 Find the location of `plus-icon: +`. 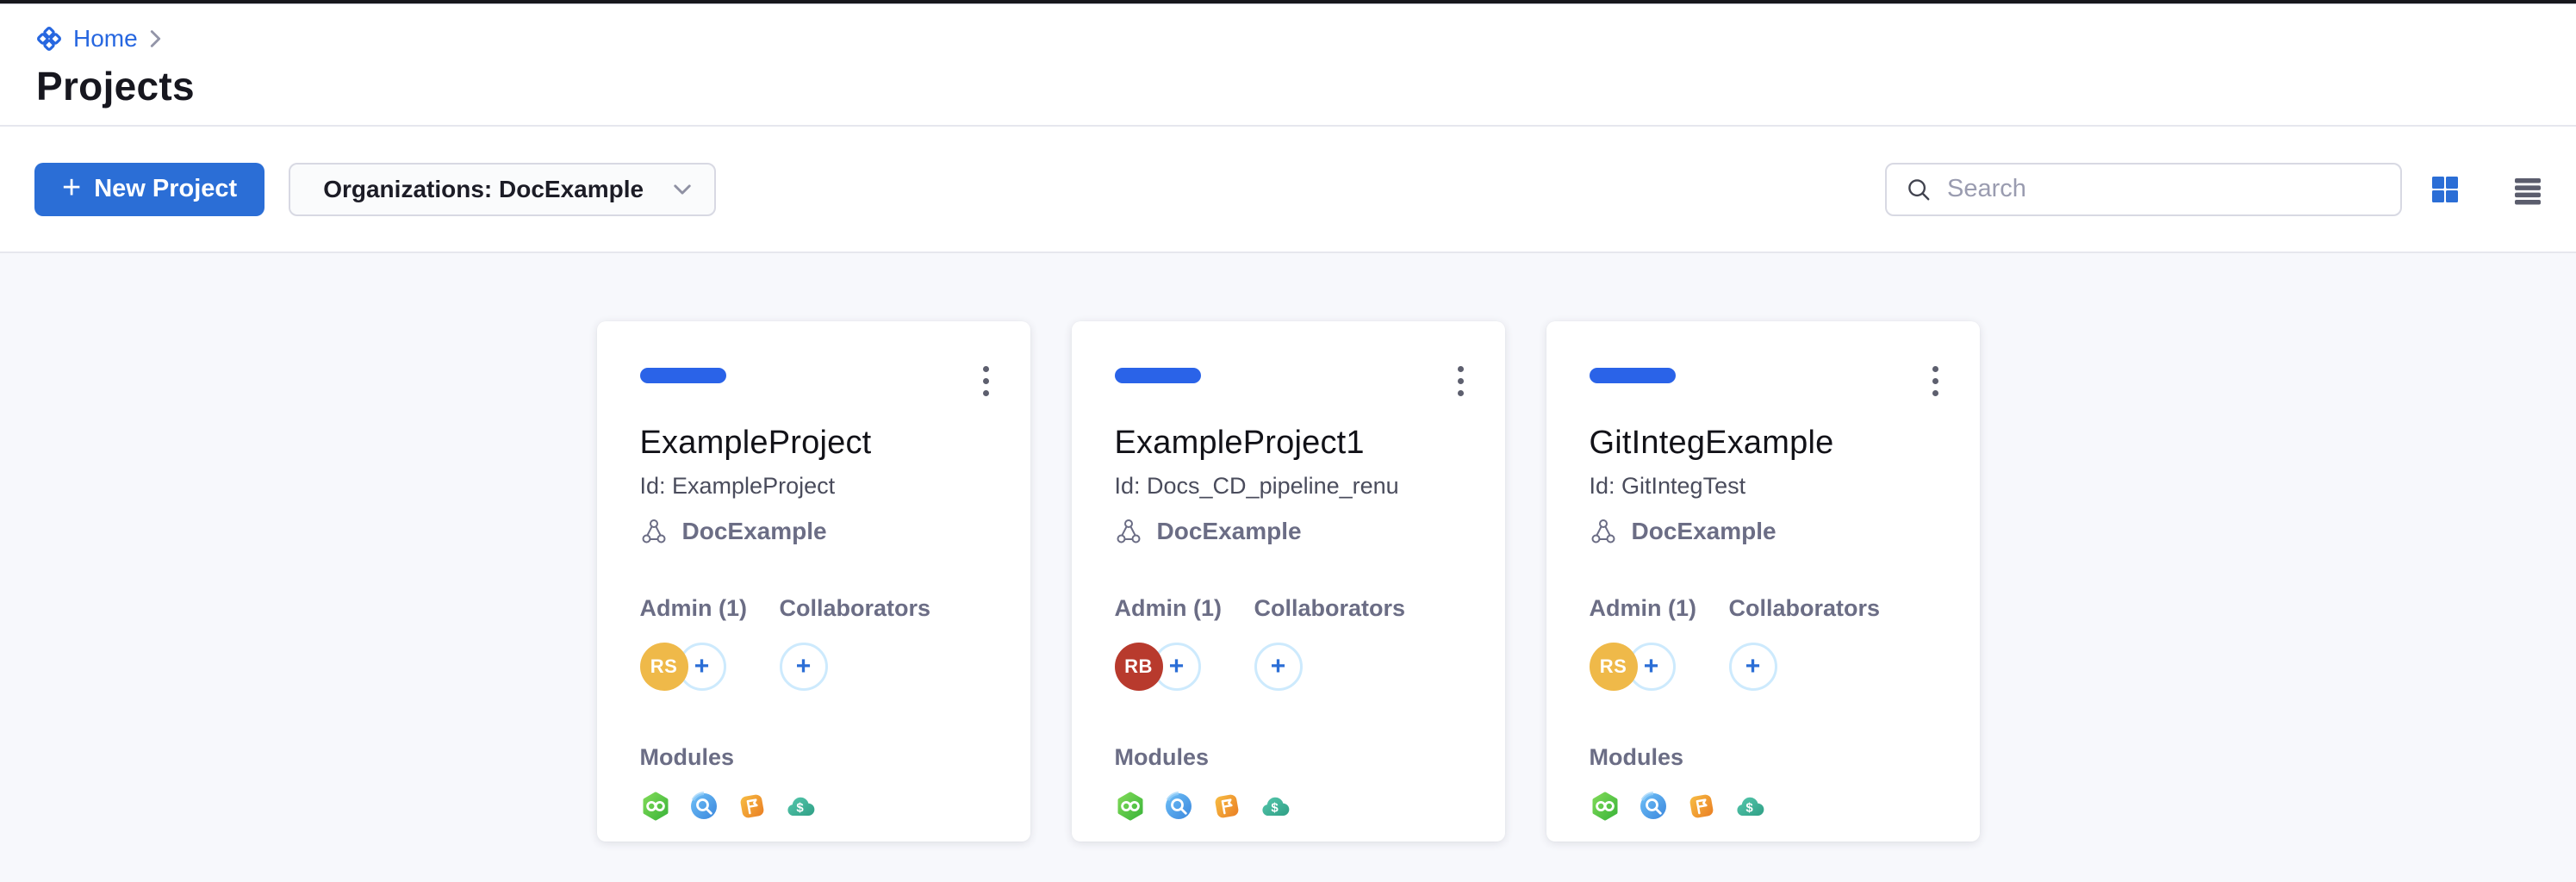

plus-icon: + is located at coordinates (72, 187).